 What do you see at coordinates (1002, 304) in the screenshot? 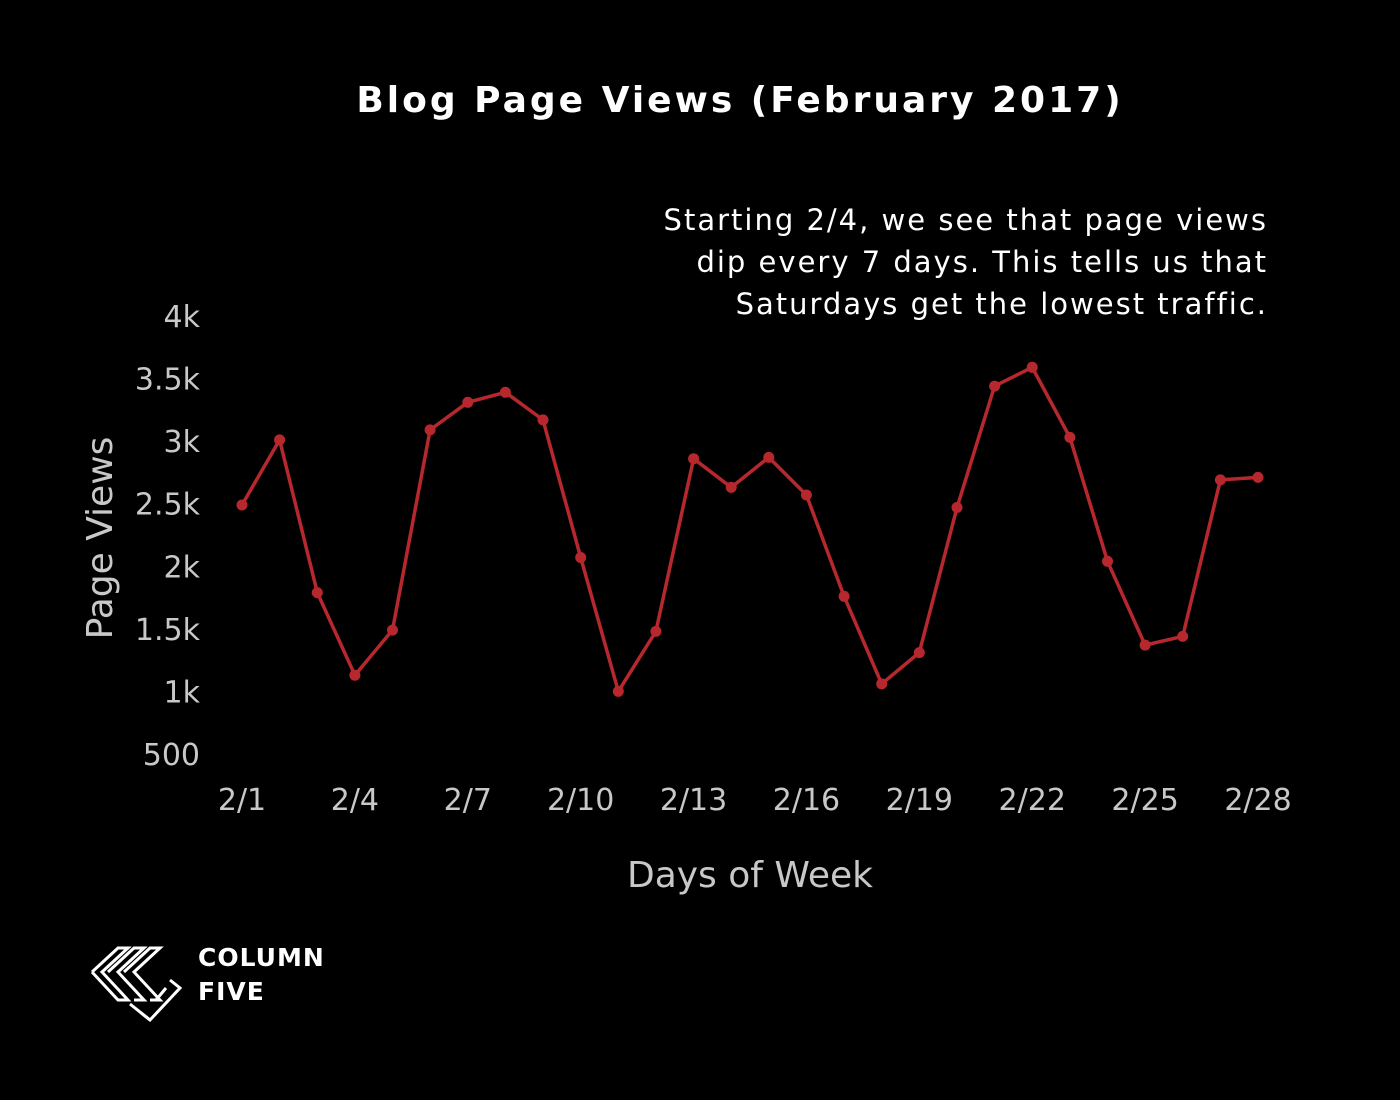
I see `annotation-line-3: Saturdays get the lowest traffic.` at bounding box center [1002, 304].